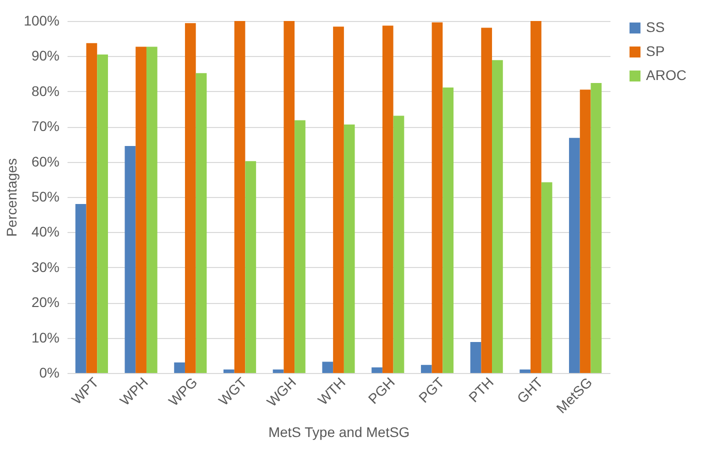 The height and width of the screenshot is (462, 712). What do you see at coordinates (45, 90) in the screenshot?
I see `y-tick-label: 80%` at bounding box center [45, 90].